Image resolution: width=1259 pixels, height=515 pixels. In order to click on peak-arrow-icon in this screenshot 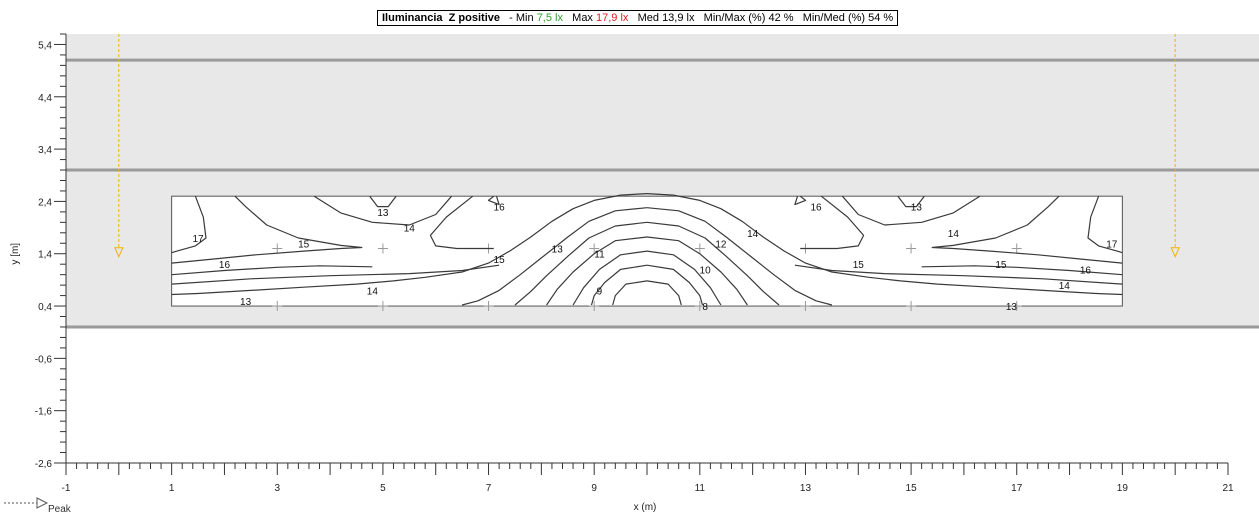, I will do `click(26, 503)`.